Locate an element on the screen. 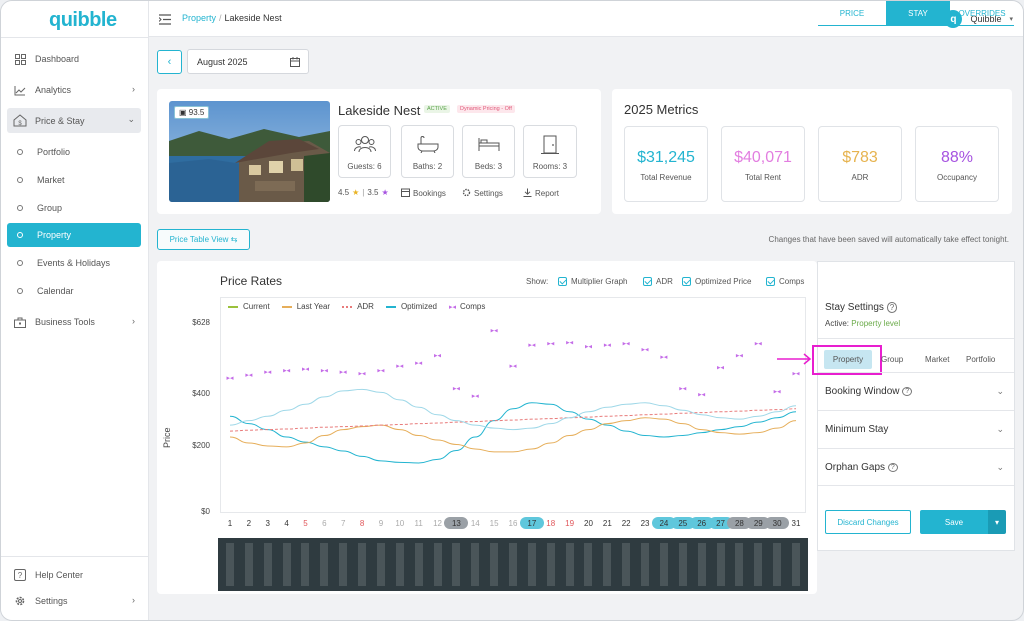 The width and height of the screenshot is (1024, 621). toggle-optimized-price: Optimized Price is located at coordinates (716, 281).